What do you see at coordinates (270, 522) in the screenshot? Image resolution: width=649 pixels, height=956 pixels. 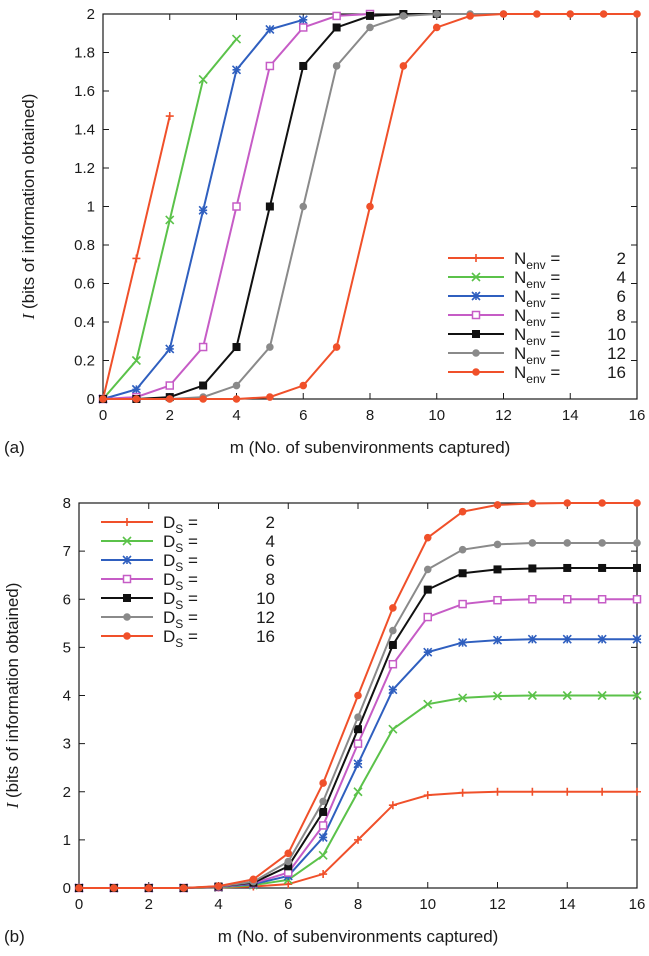 I see `legend-value: 2` at bounding box center [270, 522].